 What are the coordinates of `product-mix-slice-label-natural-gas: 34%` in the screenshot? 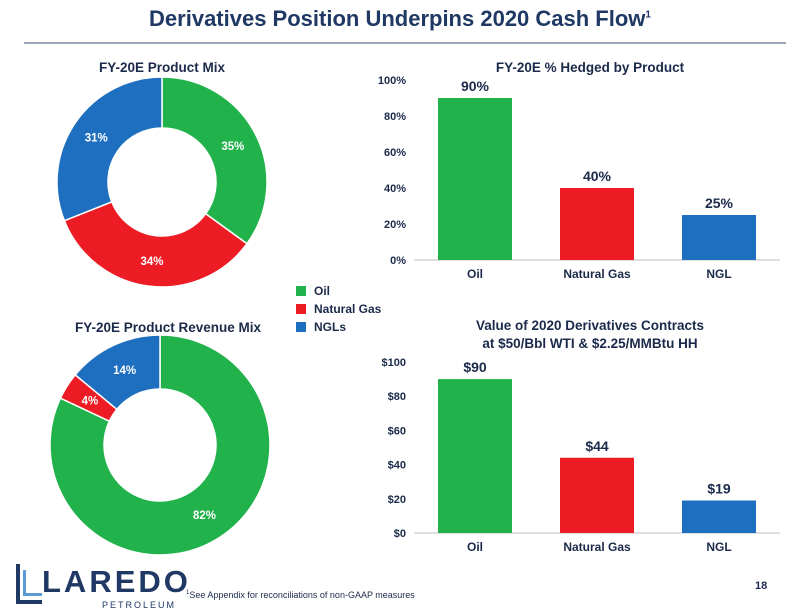 It's located at (152, 262).